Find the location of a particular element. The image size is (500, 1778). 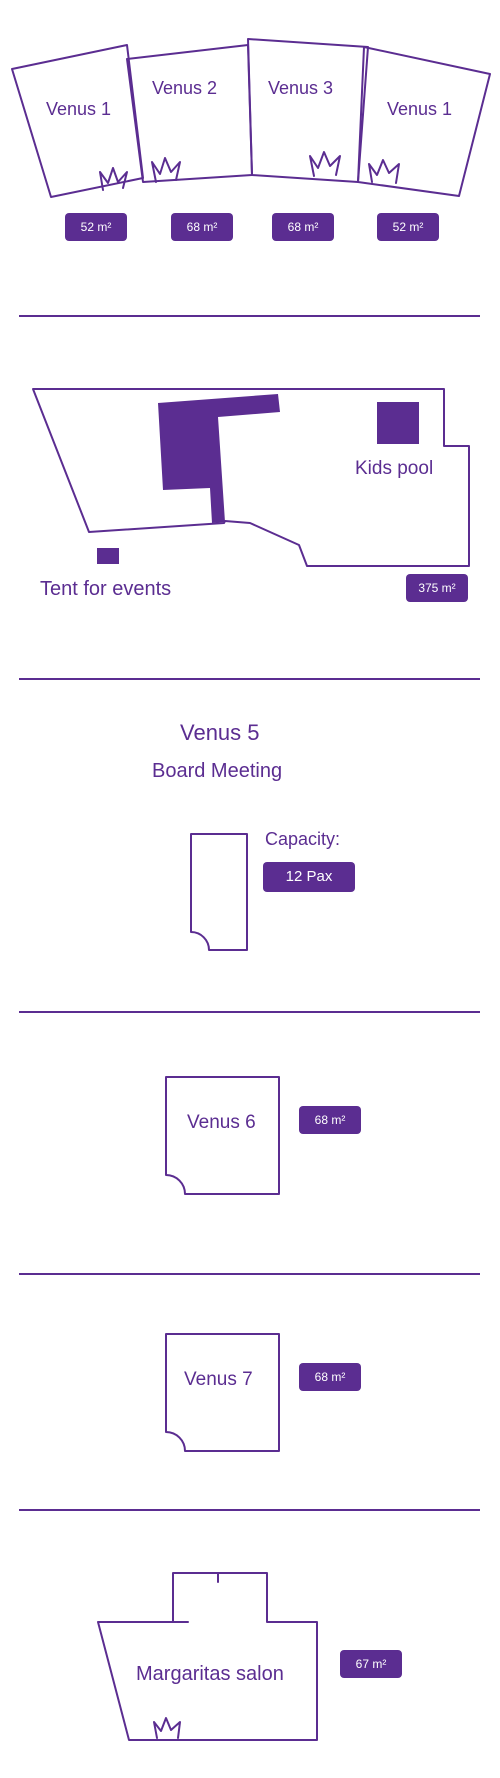

kids-pool-label: Kids pool is located at coordinates (394, 468).